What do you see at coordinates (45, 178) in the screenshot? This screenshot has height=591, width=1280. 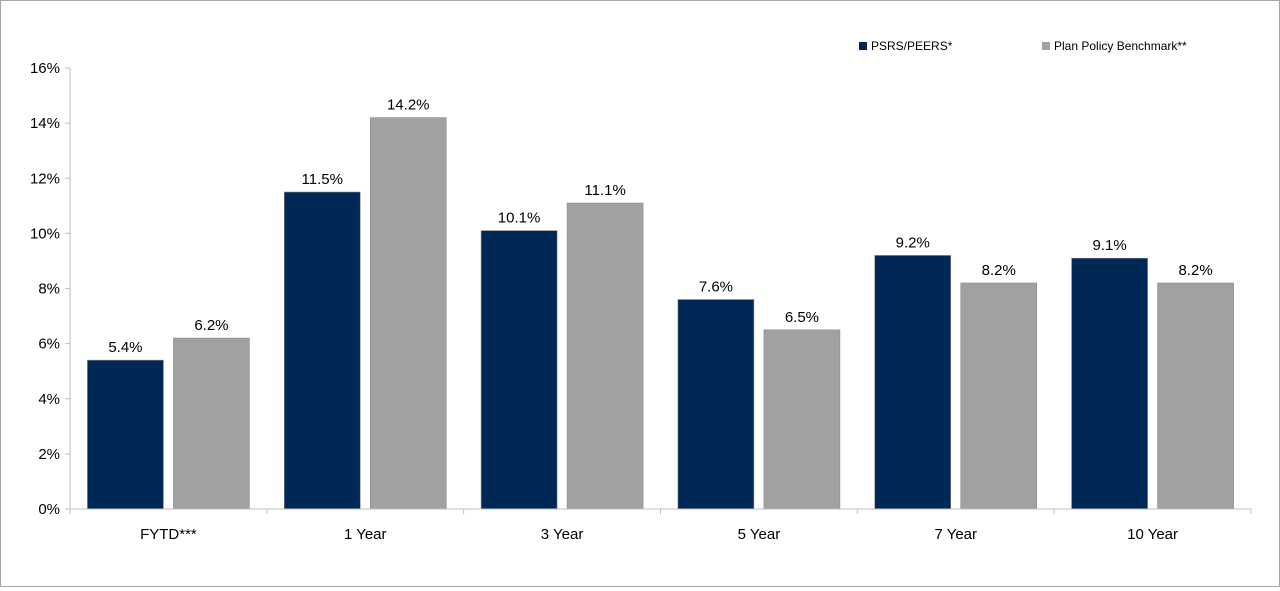 I see `y-tick-label: 12%` at bounding box center [45, 178].